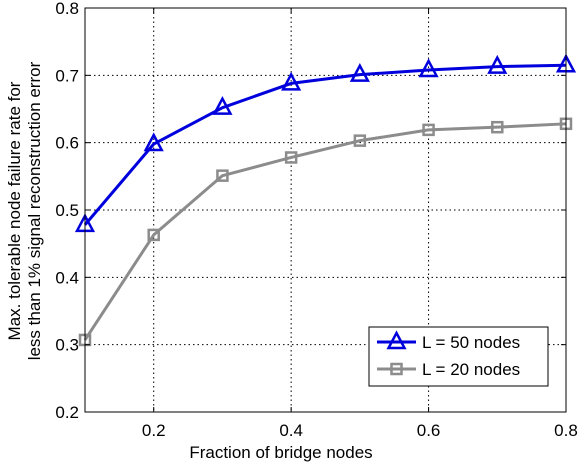 The image size is (578, 462). I want to click on y-tick-label: 0.3, so click(67, 345).